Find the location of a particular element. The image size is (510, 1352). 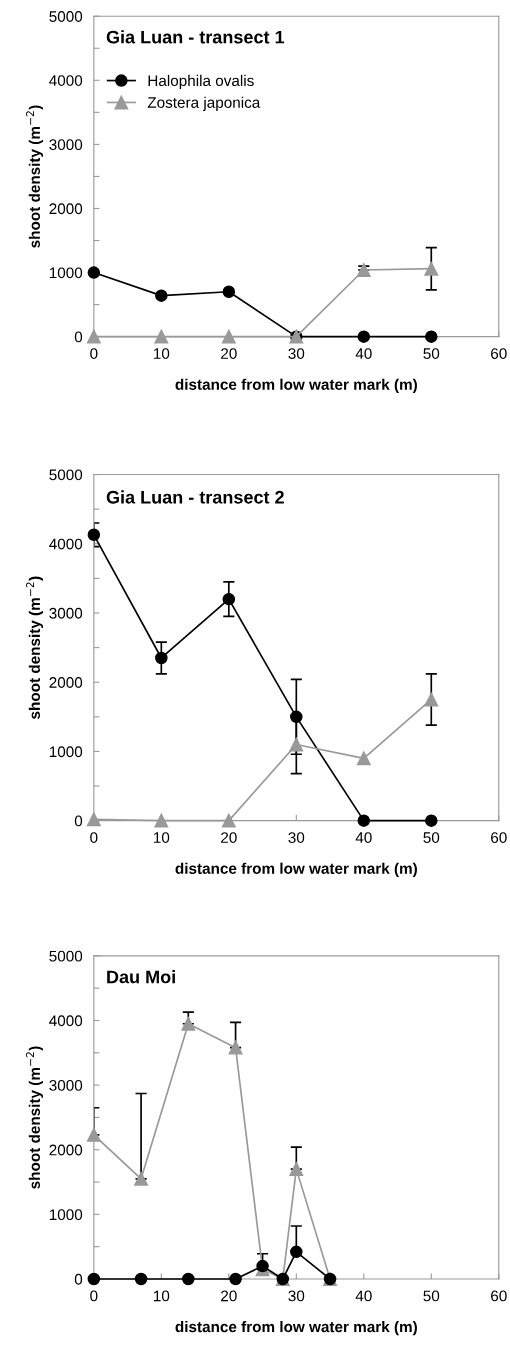

text: Gia Luan - transect 1 is located at coordinates (195, 37).